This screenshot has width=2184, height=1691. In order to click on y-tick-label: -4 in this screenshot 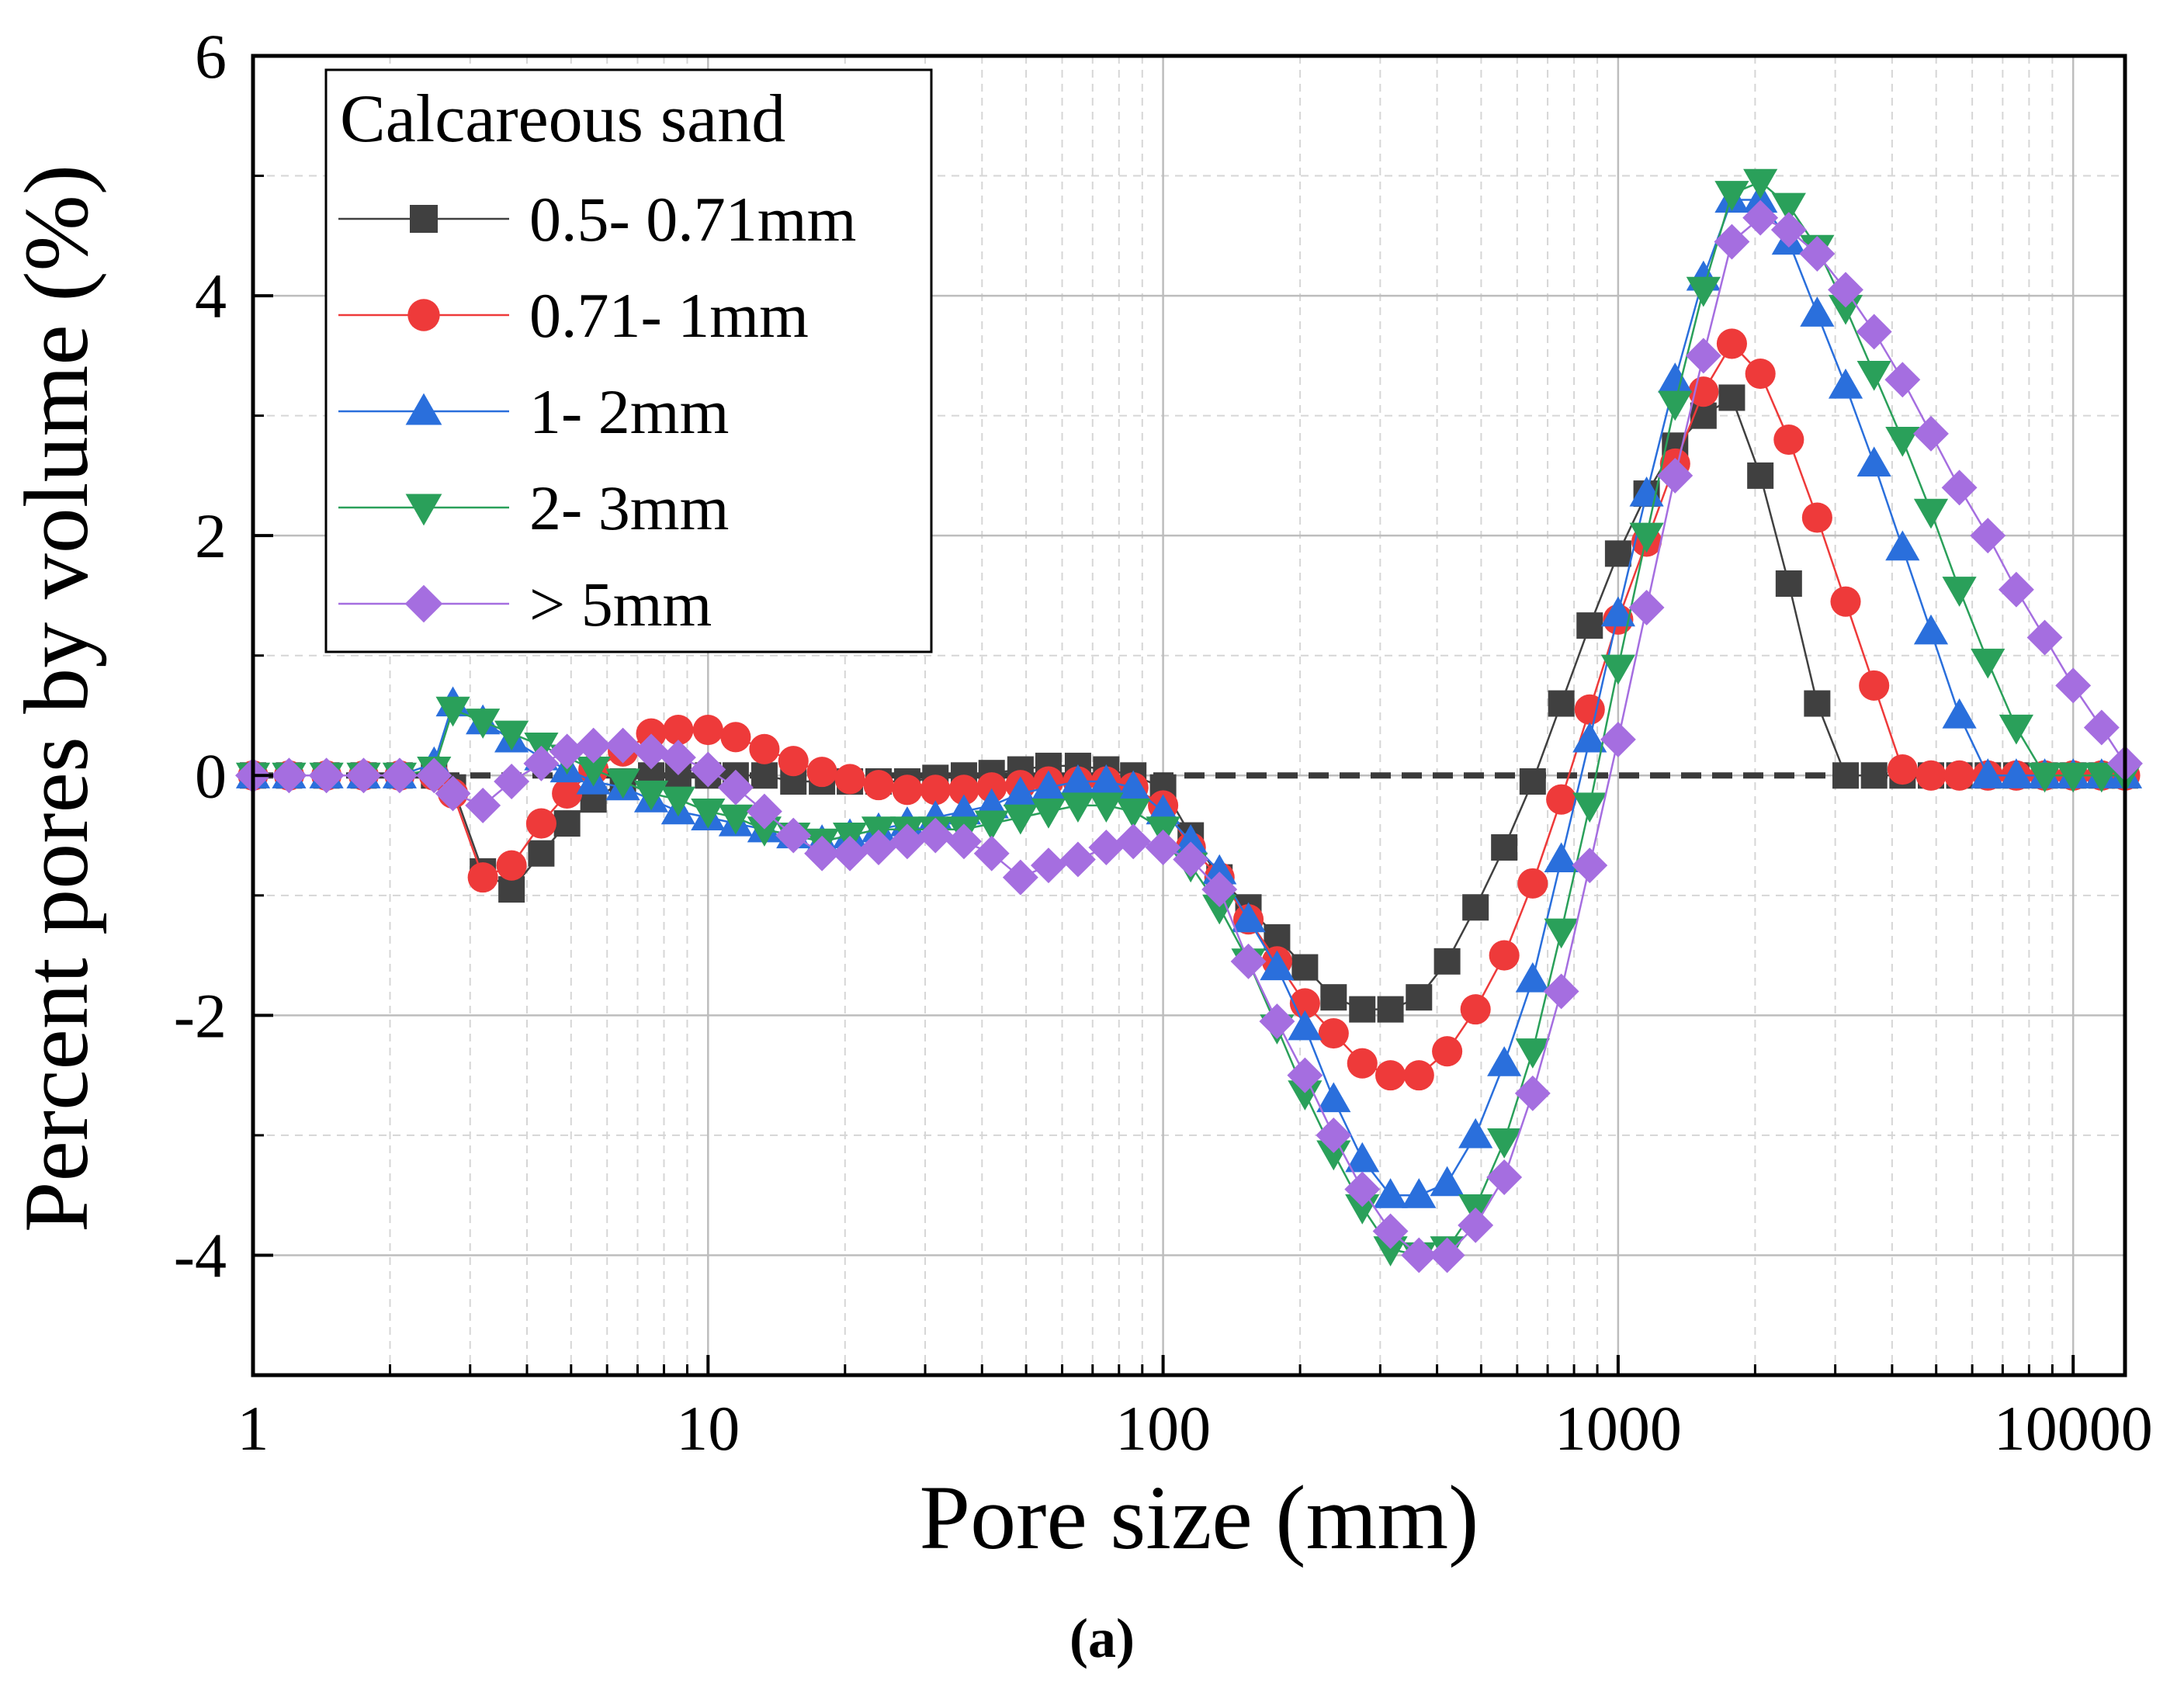, I will do `click(200, 1255)`.